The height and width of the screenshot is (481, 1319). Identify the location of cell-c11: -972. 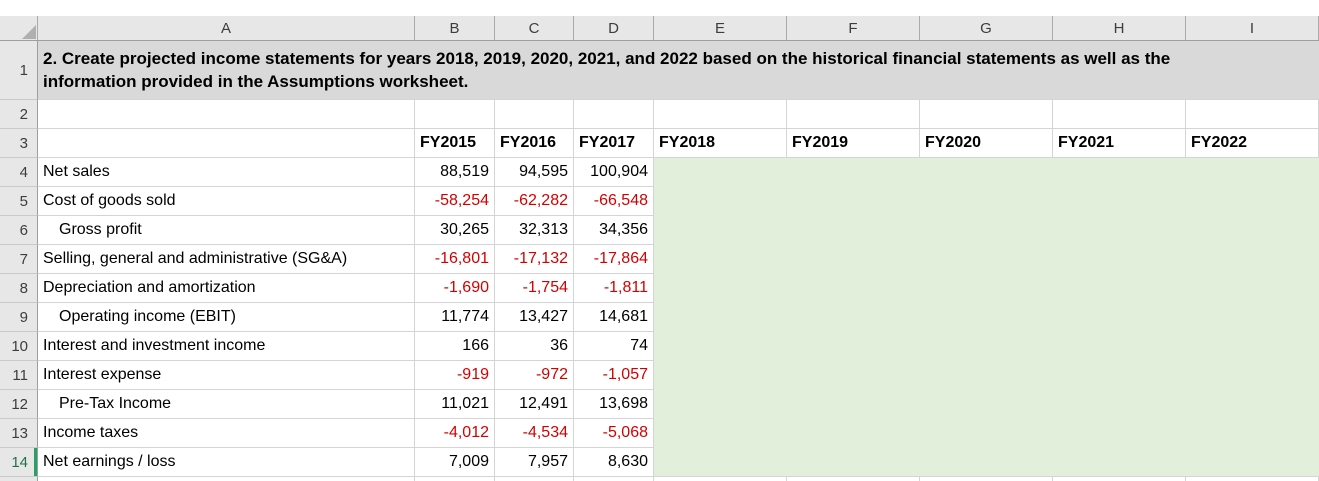
(534, 375).